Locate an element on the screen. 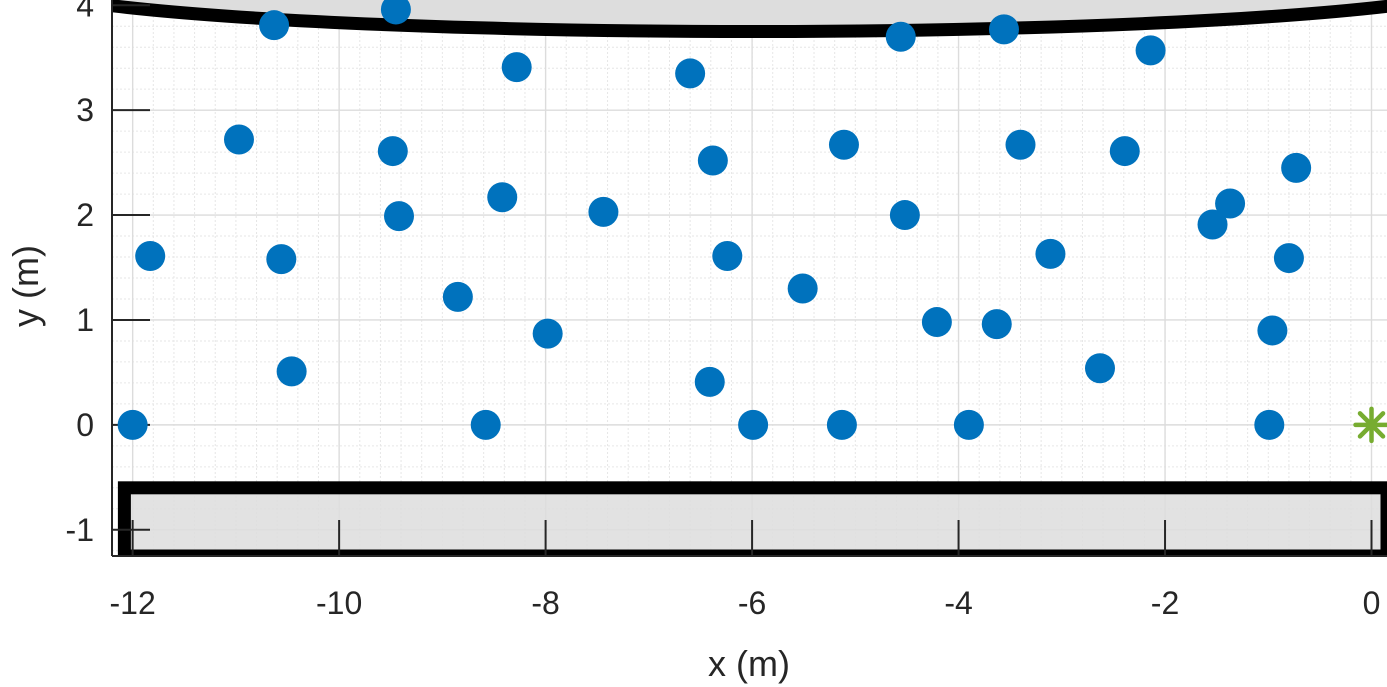  x-tick-label: -8 is located at coordinates (545, 603).